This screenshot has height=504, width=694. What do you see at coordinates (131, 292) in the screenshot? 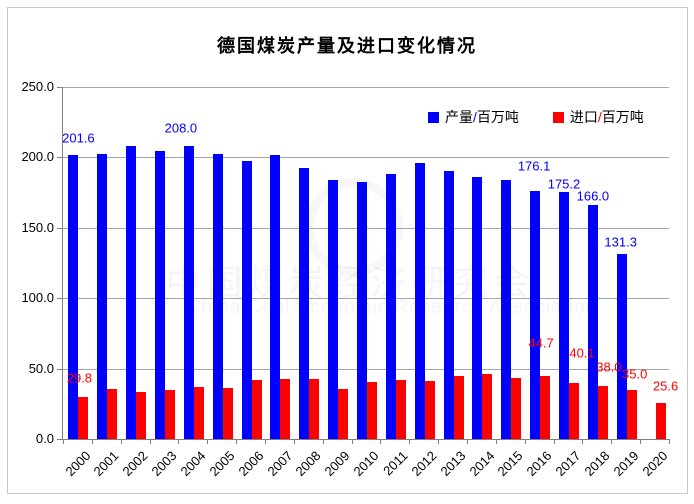
I see `bar-production-2002` at bounding box center [131, 292].